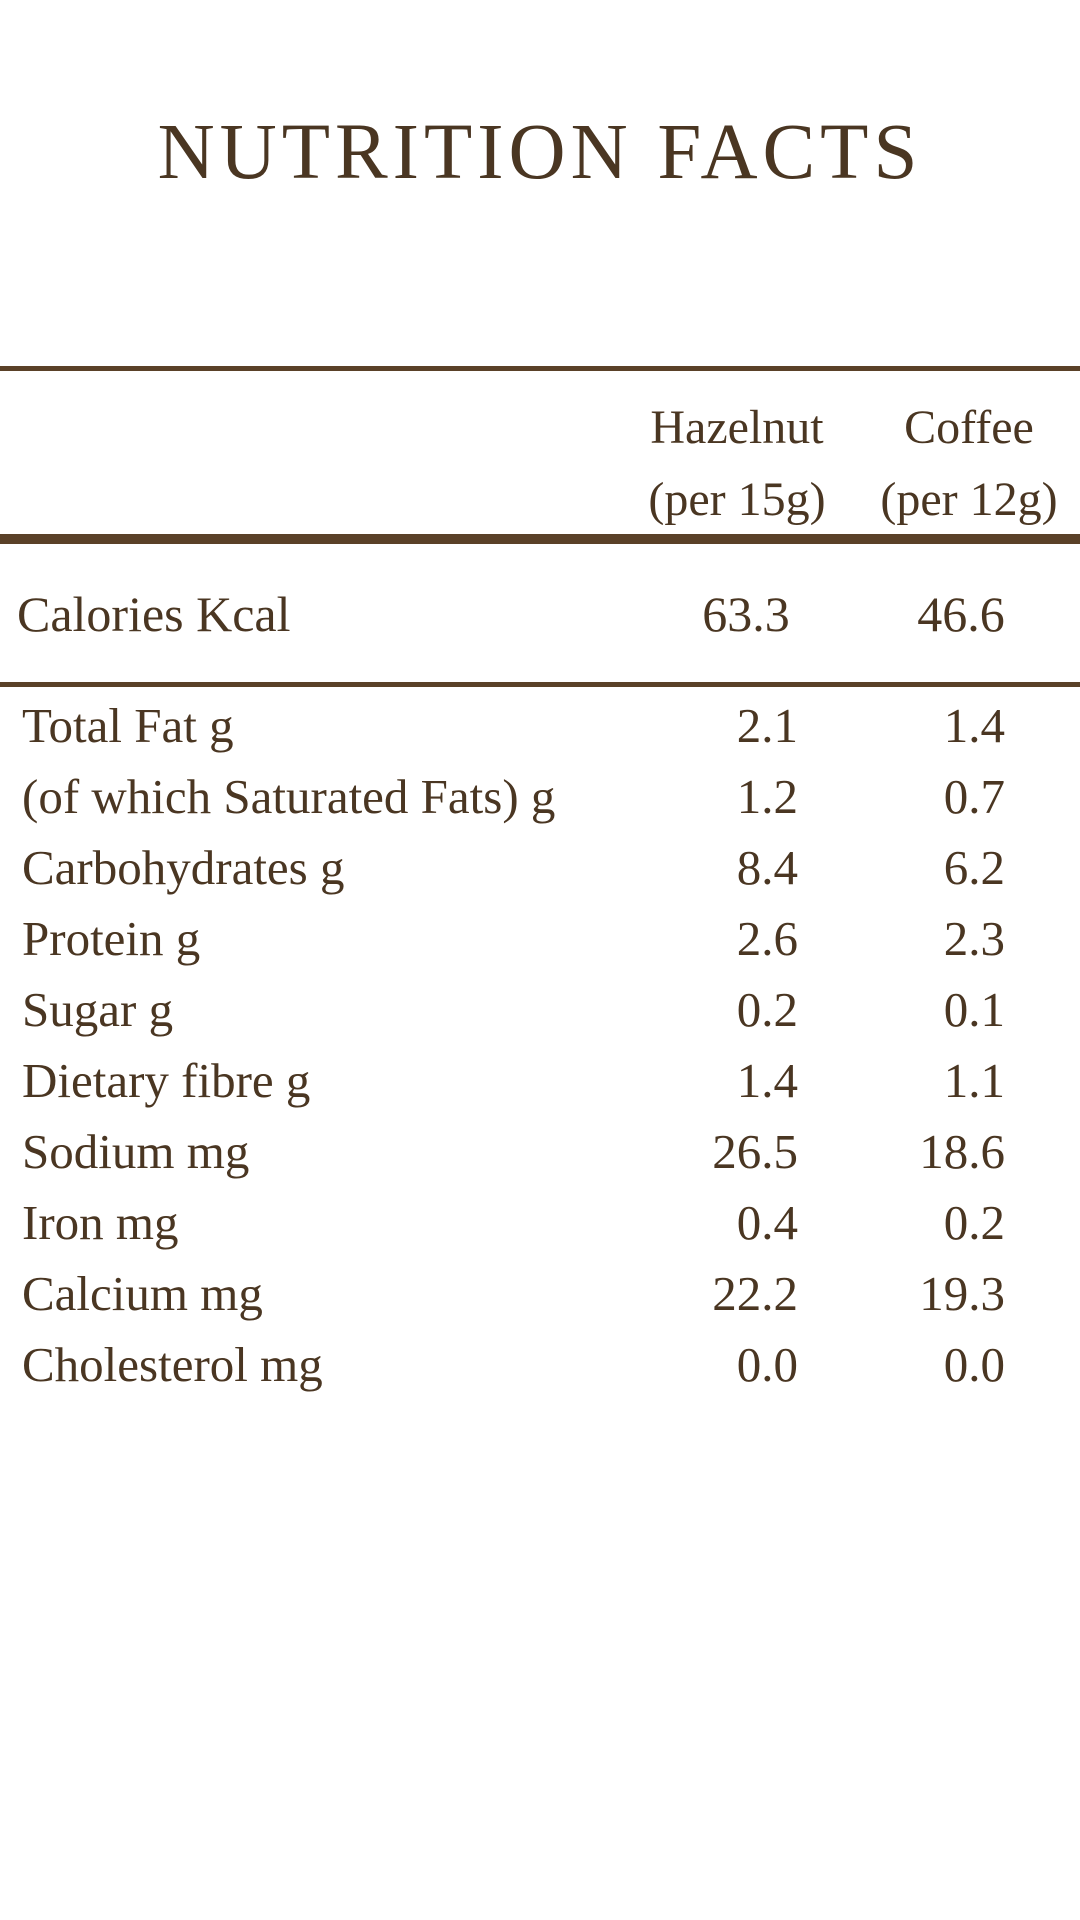  What do you see at coordinates (540, 1009) in the screenshot?
I see `table-row: Sugar g 0.2 0.1` at bounding box center [540, 1009].